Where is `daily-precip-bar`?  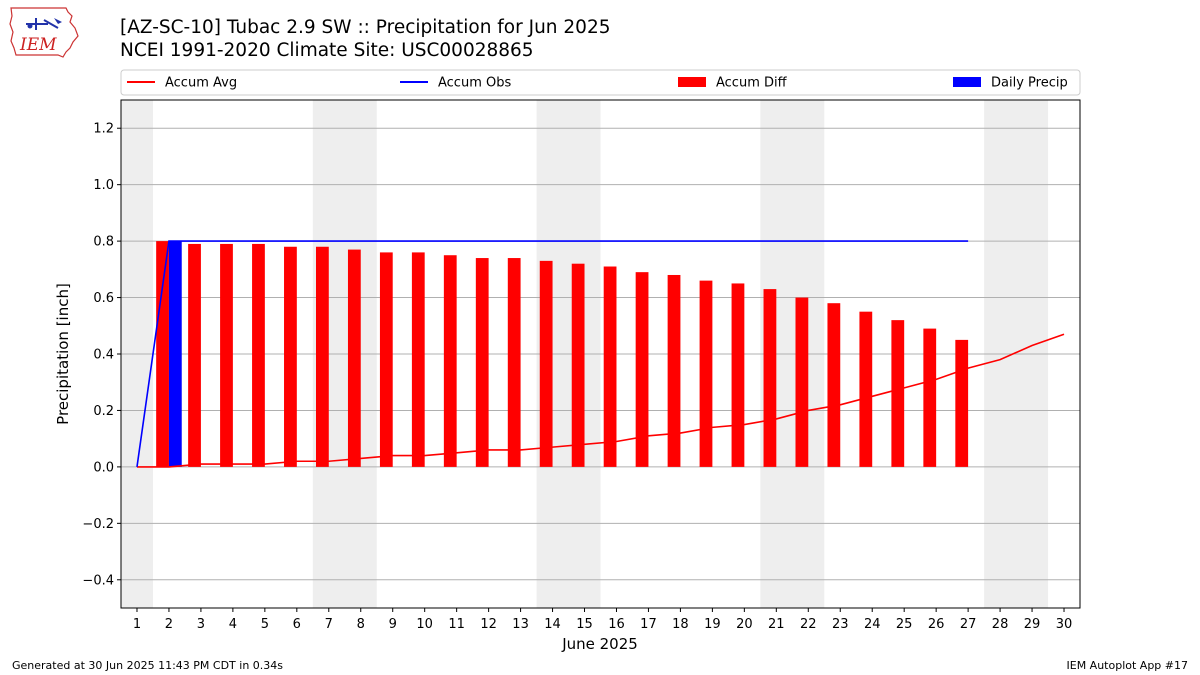 daily-precip-bar is located at coordinates (175, 354).